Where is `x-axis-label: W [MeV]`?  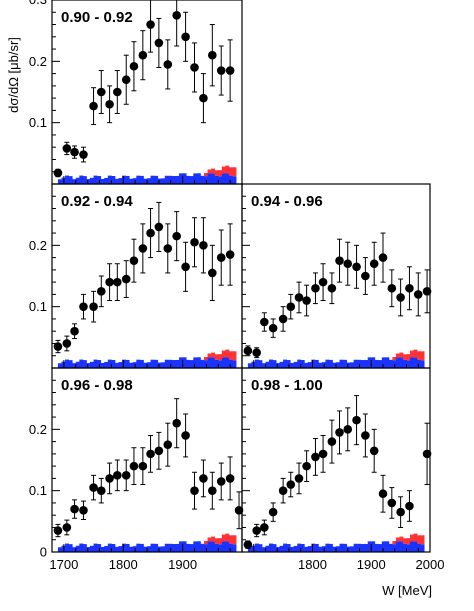
x-axis-label: W [MeV] is located at coordinates (407, 590).